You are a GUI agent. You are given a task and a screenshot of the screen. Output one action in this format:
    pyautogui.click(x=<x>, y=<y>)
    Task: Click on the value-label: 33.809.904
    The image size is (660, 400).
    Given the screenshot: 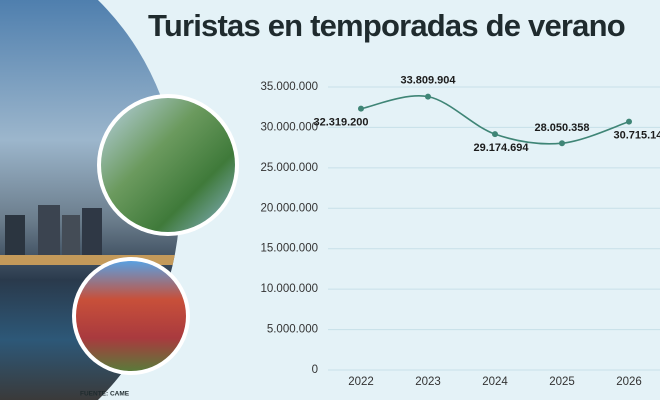 What is the action you would take?
    pyautogui.click(x=428, y=81)
    